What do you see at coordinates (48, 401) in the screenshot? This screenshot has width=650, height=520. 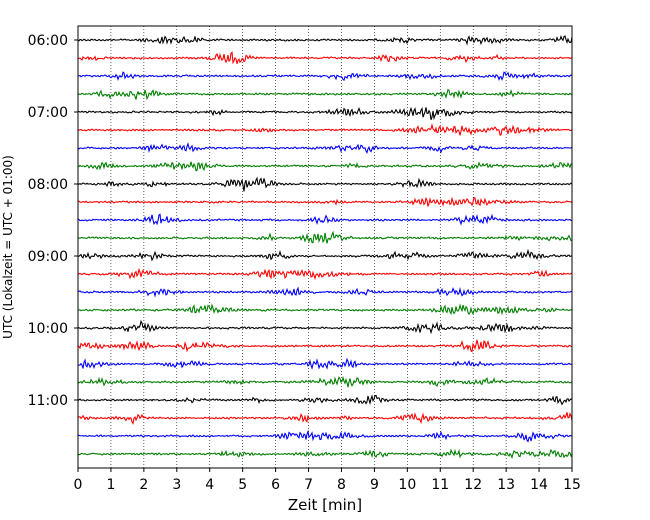 I see `y-tick-label: 11:00` at bounding box center [48, 401].